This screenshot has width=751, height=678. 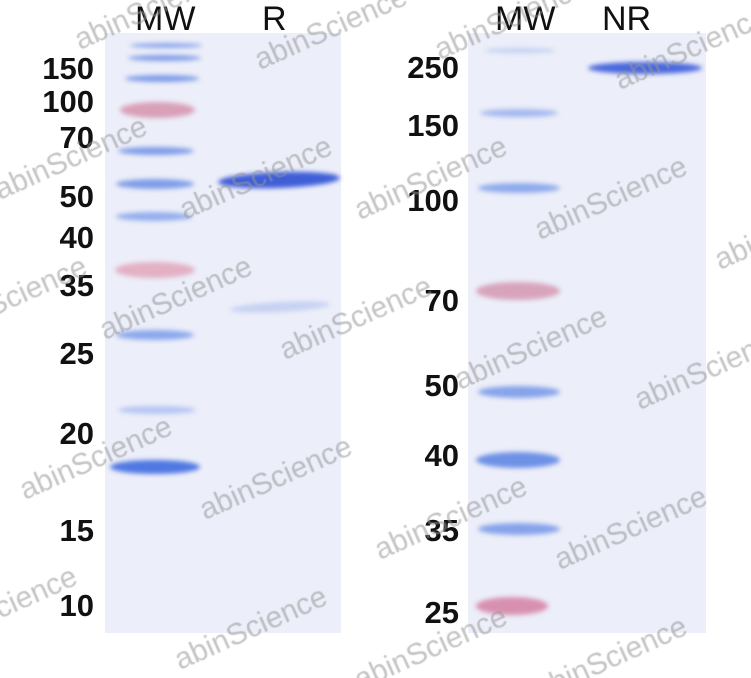 I want to click on marker-label: 250, so click(x=433, y=67).